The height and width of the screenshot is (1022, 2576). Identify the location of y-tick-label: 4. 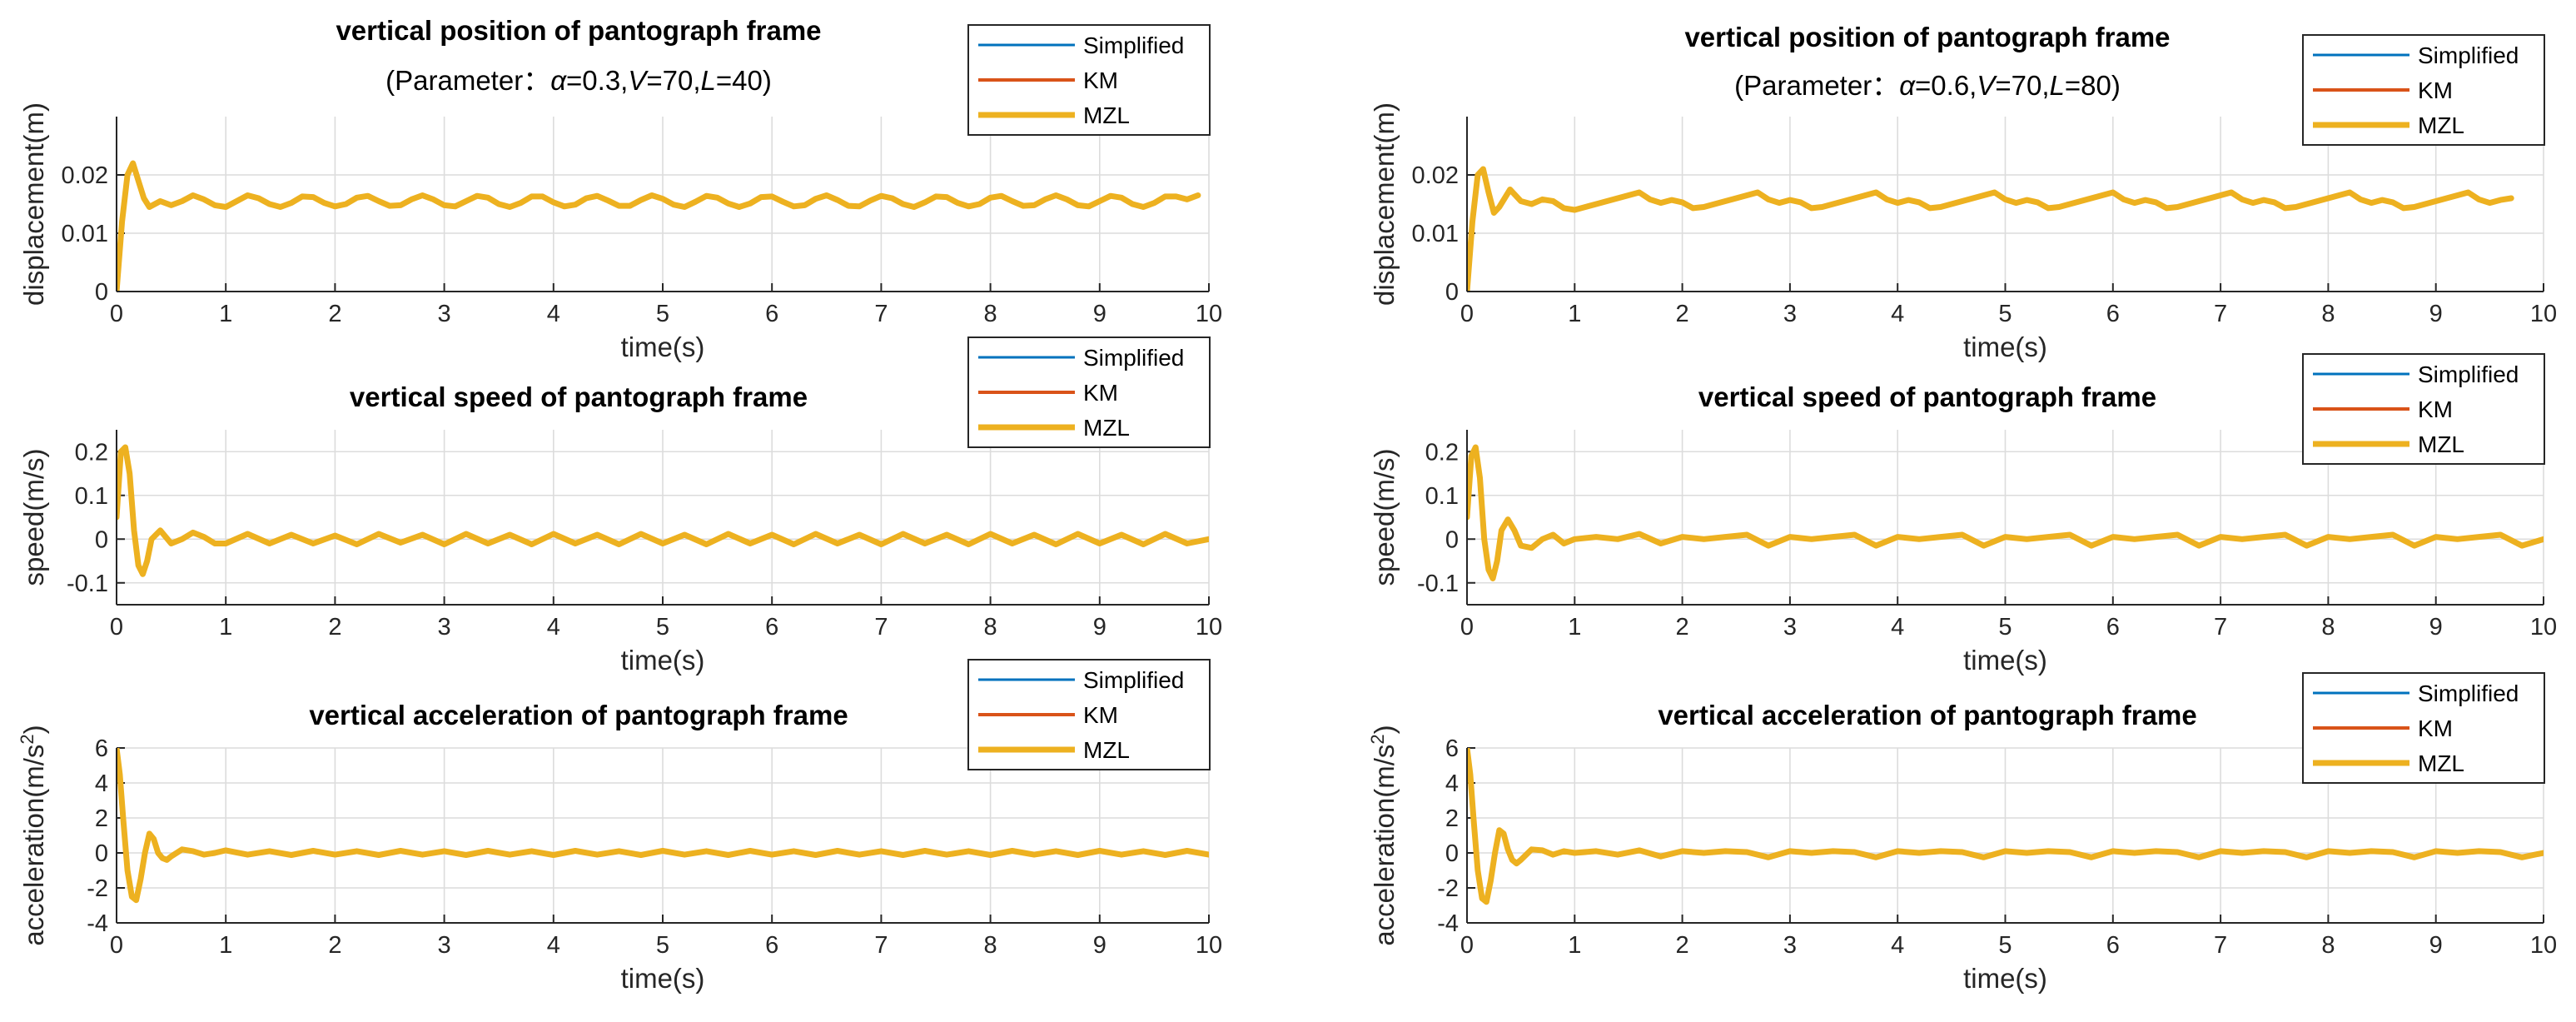
(101, 783).